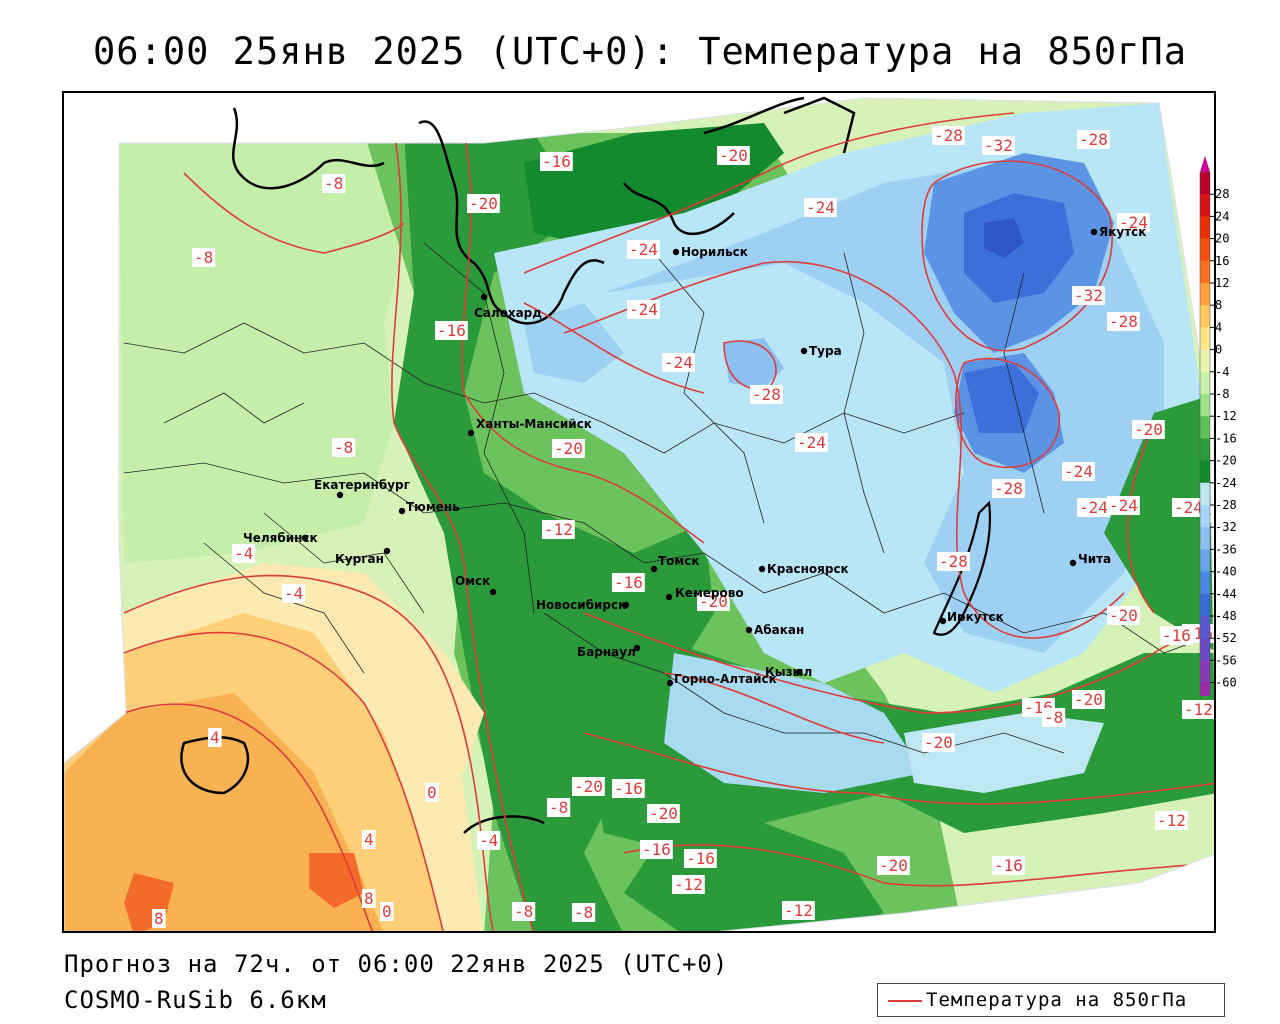  Describe the element at coordinates (581, 605) in the screenshot. I see `city-label: Новосибирск` at that location.